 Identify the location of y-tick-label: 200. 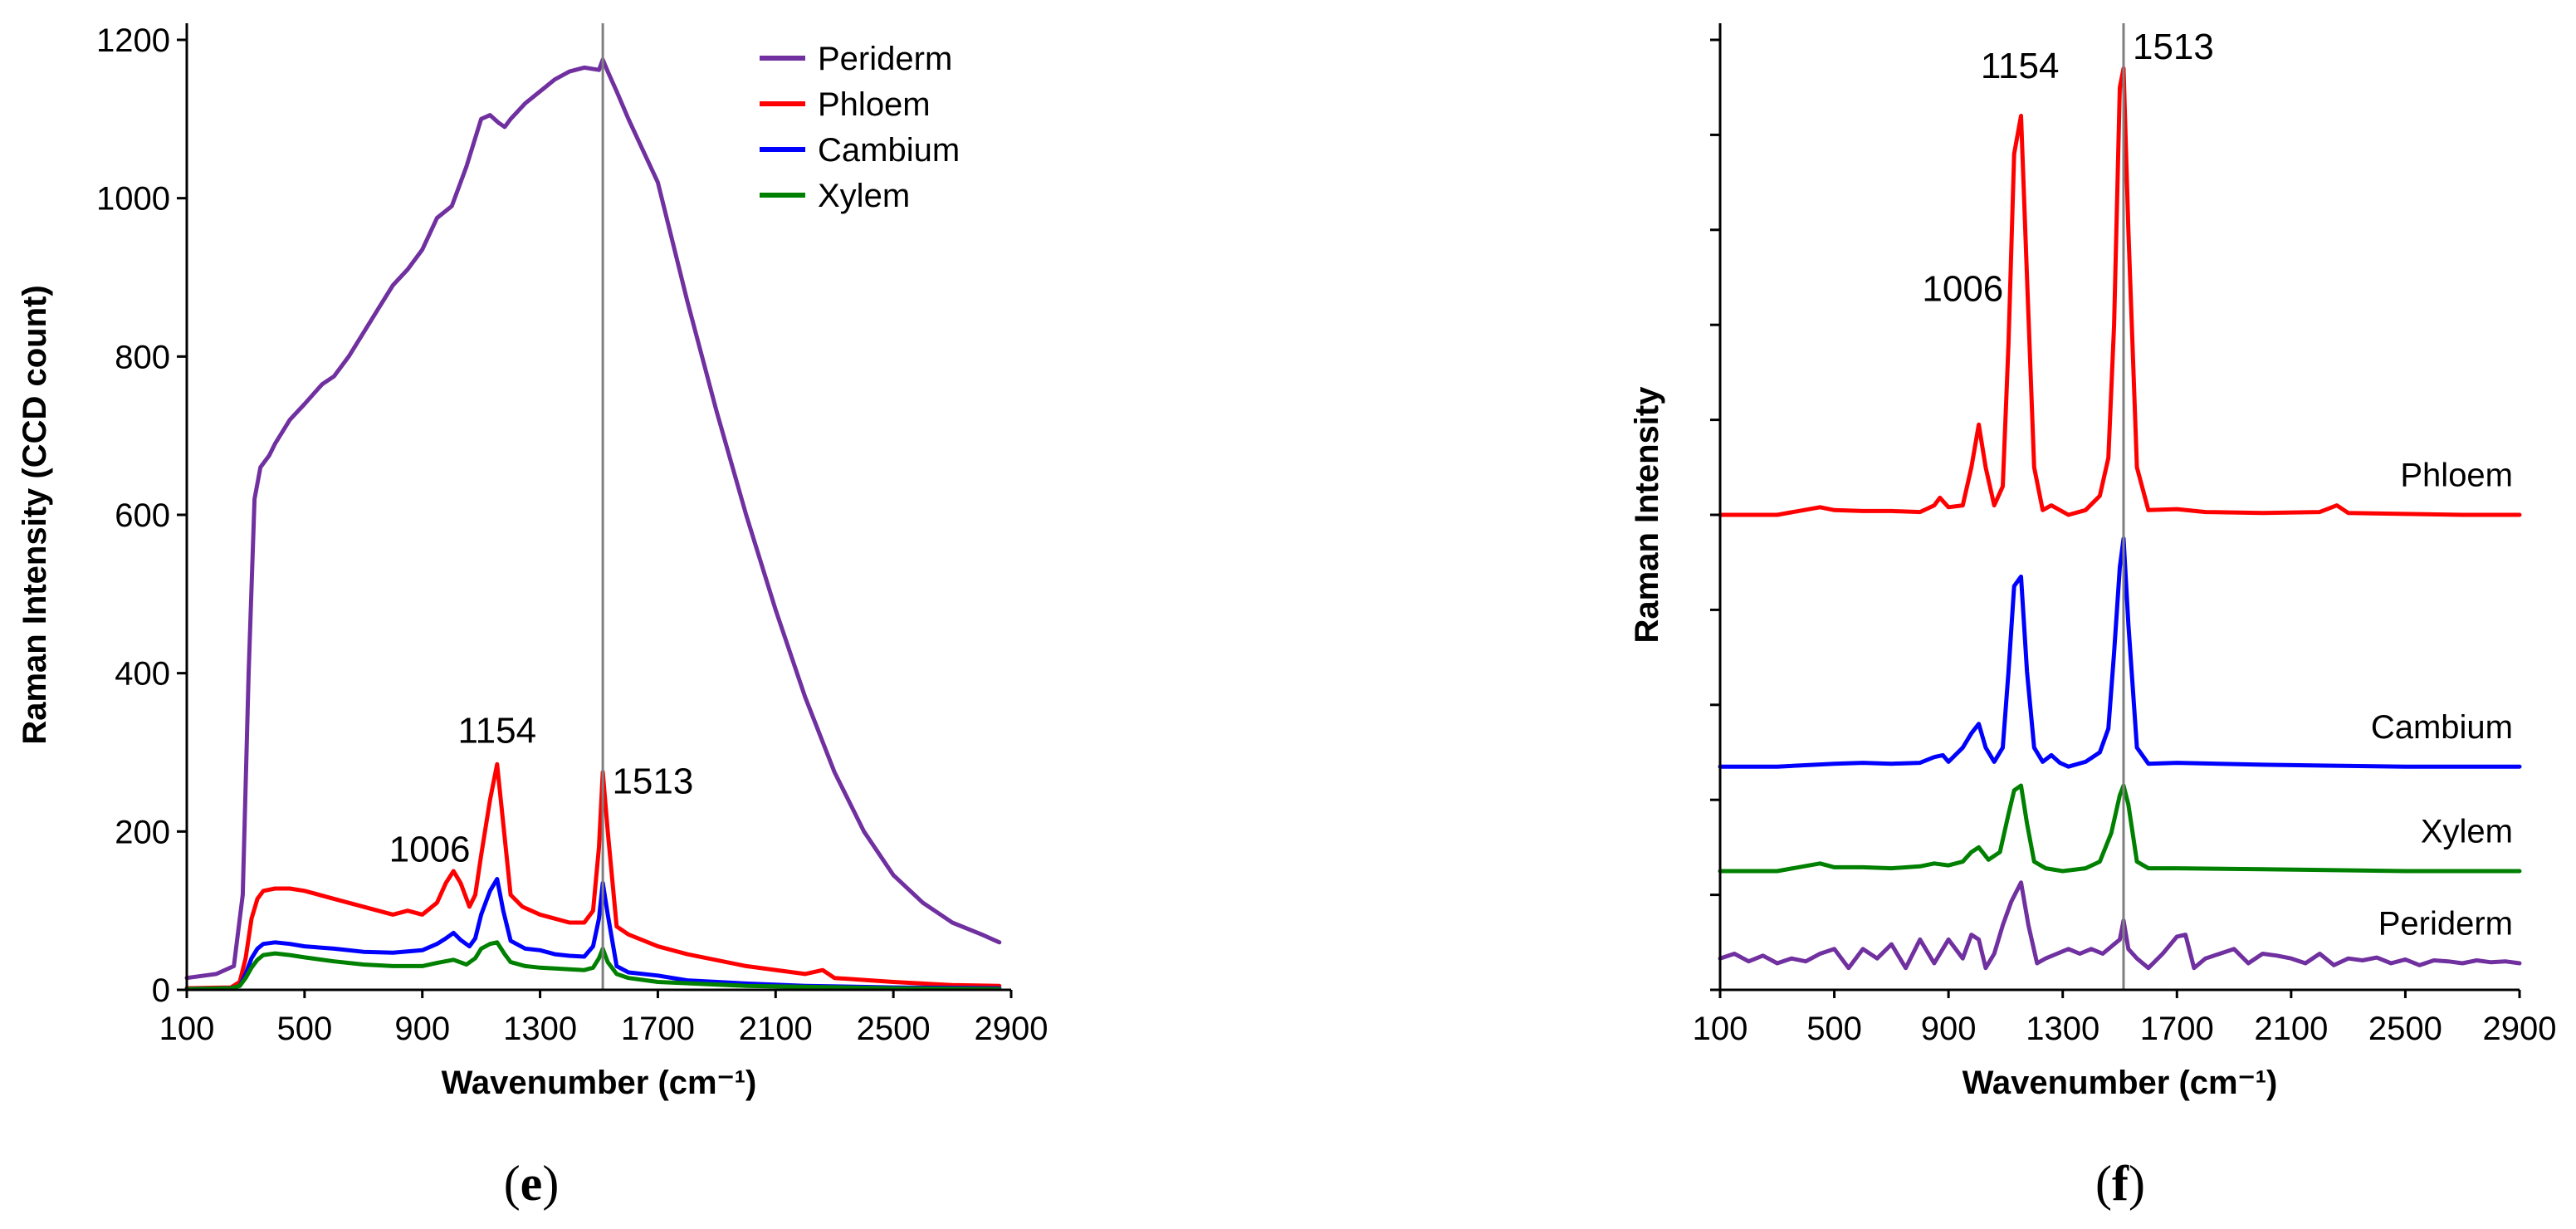
(142, 832).